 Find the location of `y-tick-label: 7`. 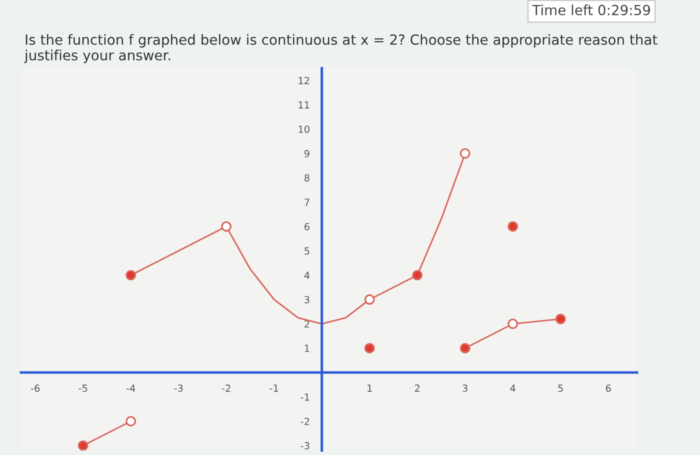

y-tick-label: 7 is located at coordinates (307, 202).